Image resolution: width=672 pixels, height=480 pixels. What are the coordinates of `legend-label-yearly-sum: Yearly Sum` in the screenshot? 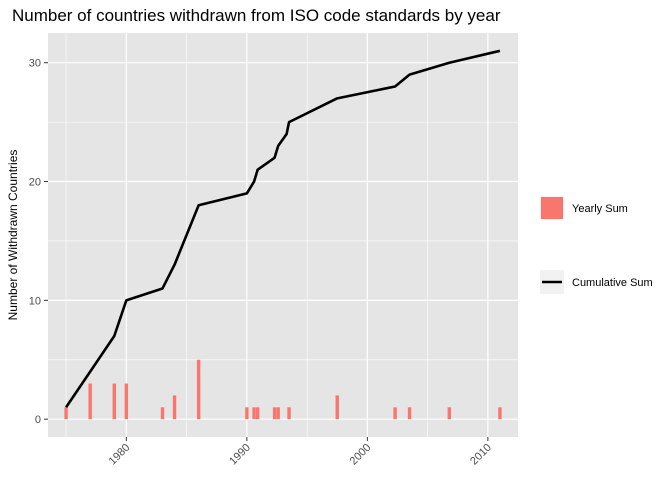 It's located at (600, 209).